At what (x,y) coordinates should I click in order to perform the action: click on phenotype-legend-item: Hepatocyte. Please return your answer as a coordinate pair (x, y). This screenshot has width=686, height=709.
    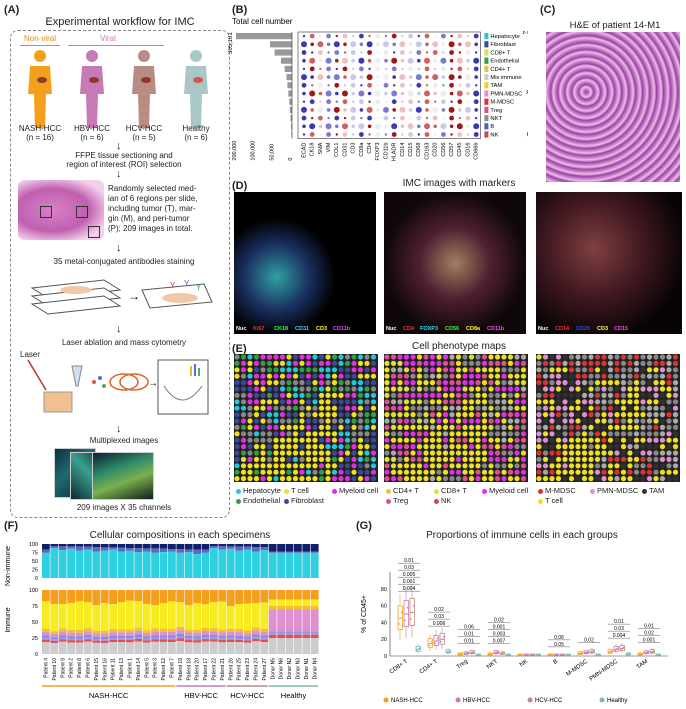
    Looking at the image, I should click on (258, 490).